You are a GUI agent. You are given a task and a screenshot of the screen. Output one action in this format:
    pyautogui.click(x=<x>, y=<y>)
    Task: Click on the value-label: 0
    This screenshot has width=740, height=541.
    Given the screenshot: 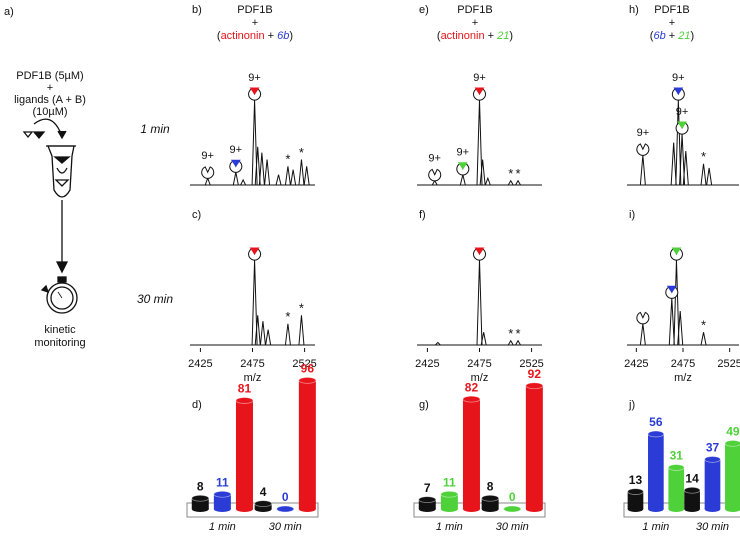 What is the action you would take?
    pyautogui.click(x=285, y=497)
    